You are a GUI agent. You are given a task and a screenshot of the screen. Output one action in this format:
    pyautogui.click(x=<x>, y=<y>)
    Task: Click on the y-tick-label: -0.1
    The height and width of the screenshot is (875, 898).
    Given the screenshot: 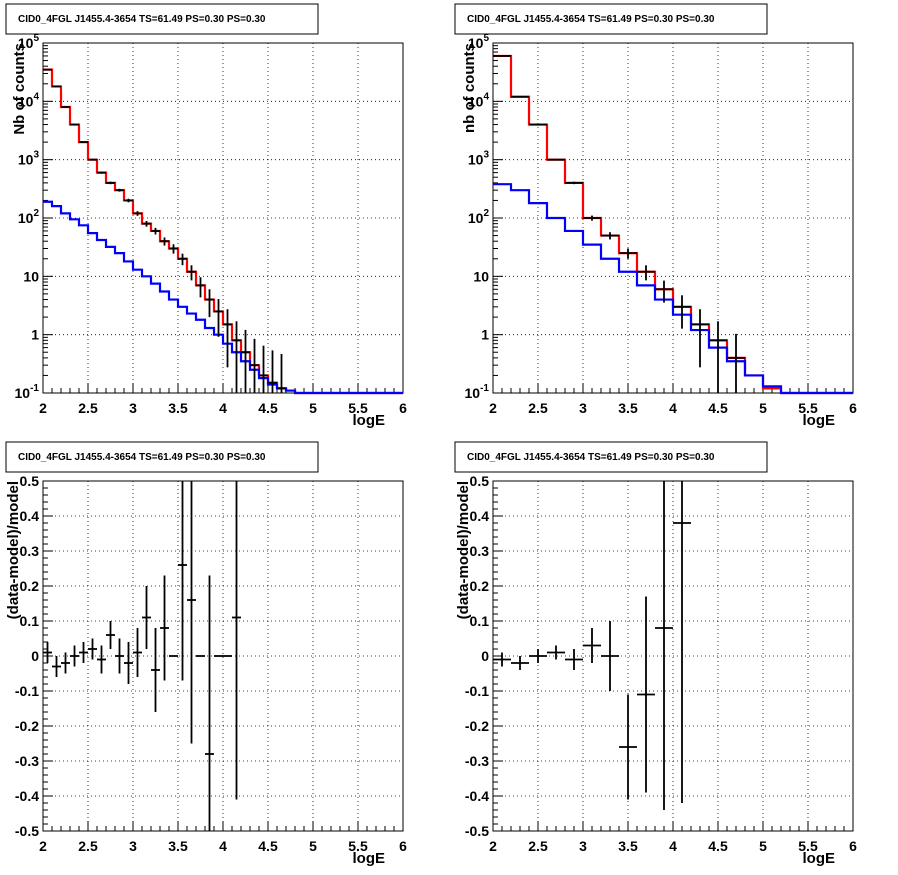 What is the action you would take?
    pyautogui.click(x=27, y=691)
    